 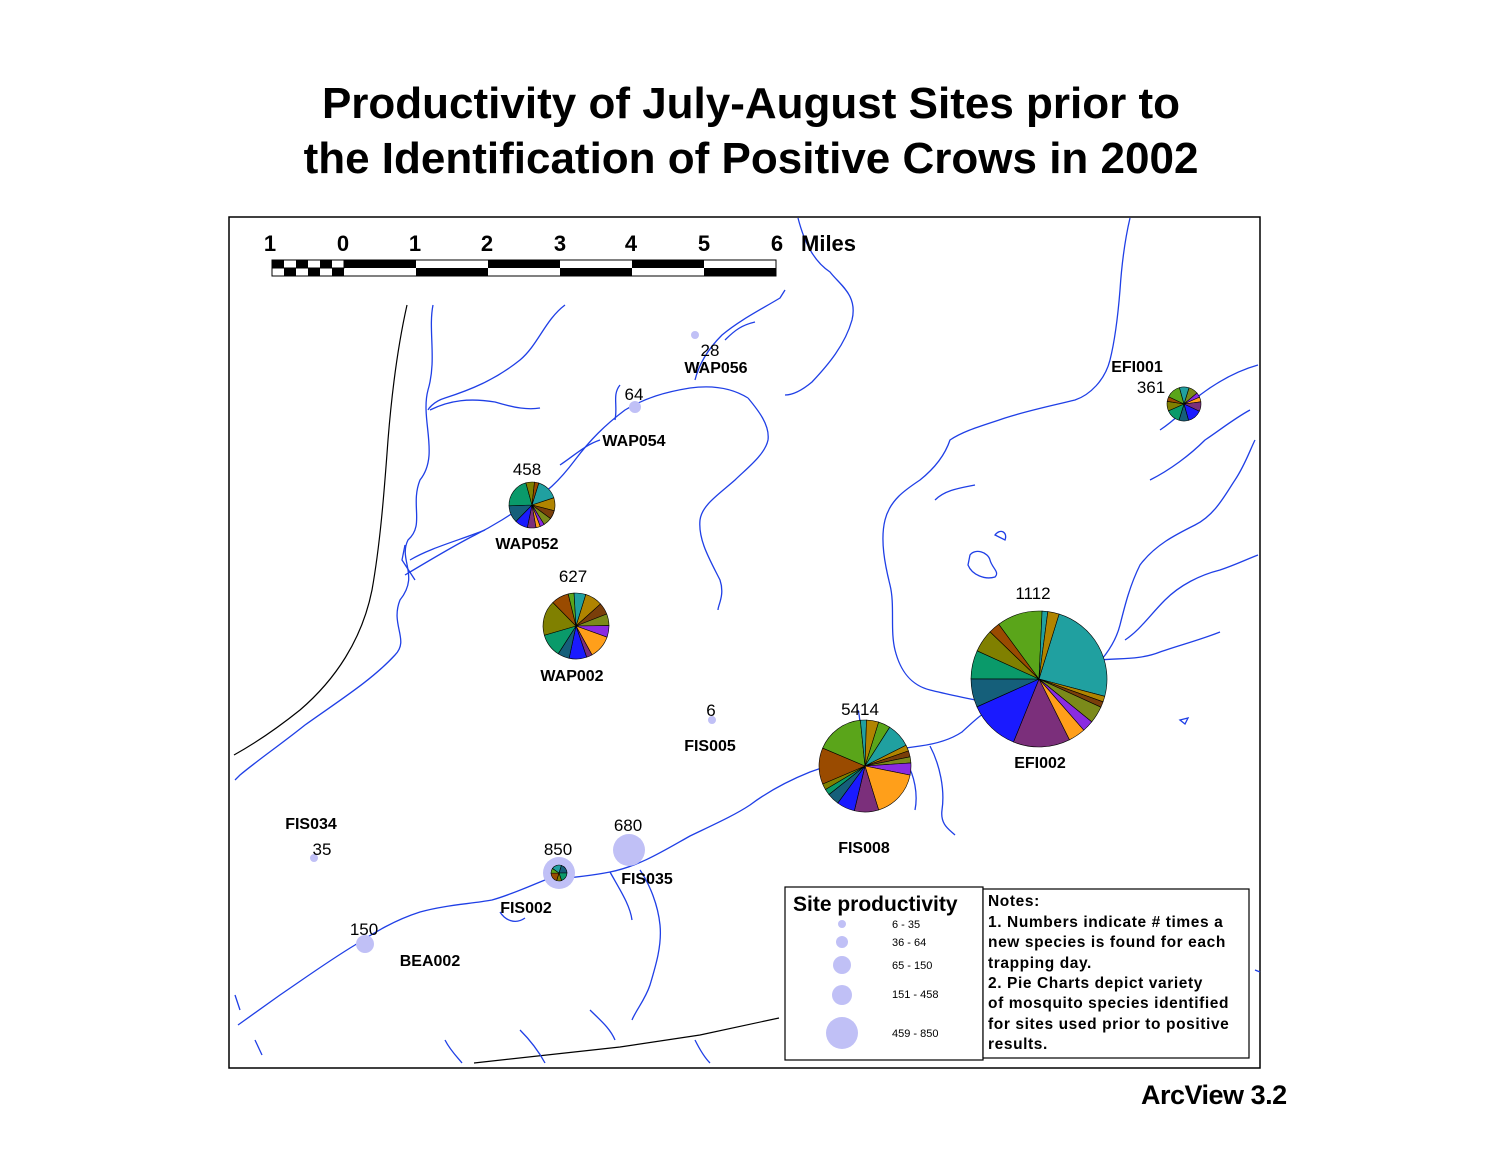 I want to click on pie-chart-efi001, so click(x=1184, y=404).